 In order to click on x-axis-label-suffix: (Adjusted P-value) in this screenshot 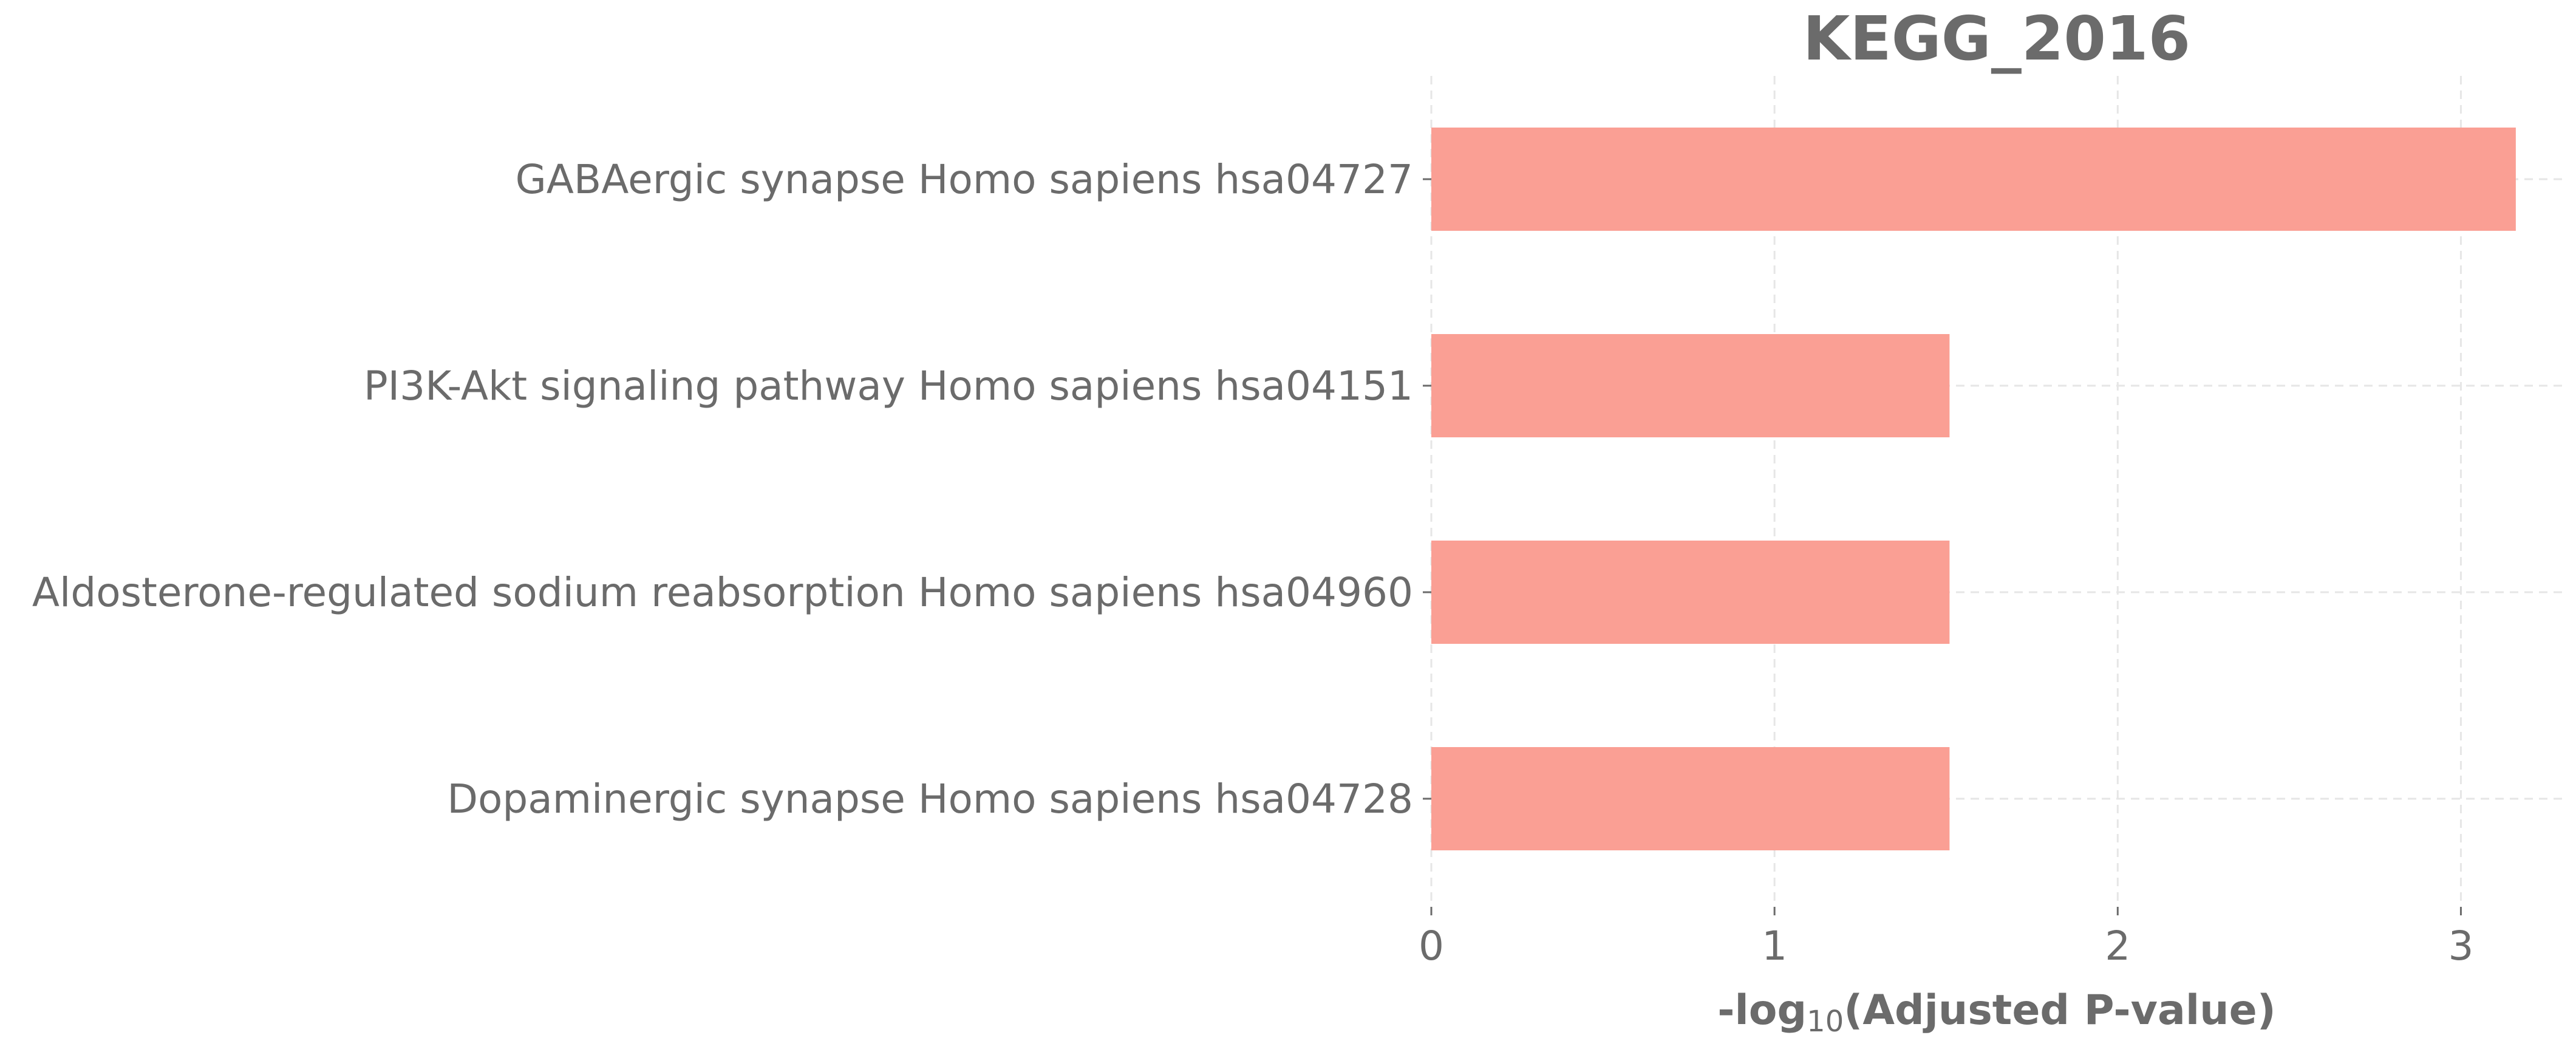, I will do `click(2060, 1010)`.